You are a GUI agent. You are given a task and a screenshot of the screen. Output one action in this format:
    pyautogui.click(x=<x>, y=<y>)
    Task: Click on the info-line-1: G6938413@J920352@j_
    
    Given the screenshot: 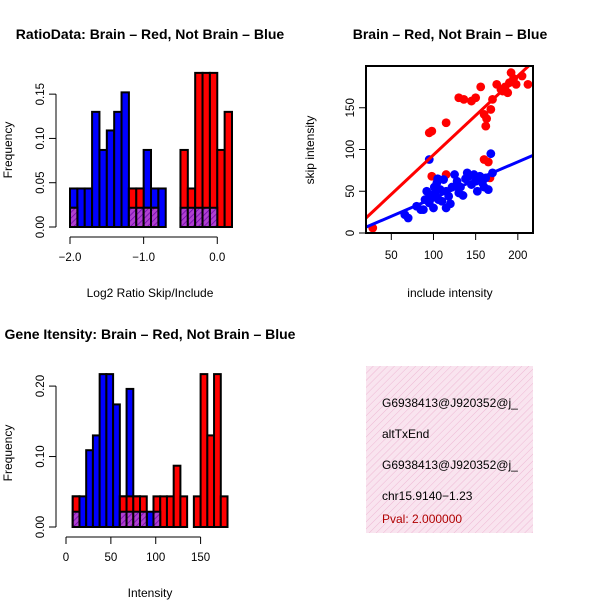 What is the action you would take?
    pyautogui.click(x=450, y=403)
    